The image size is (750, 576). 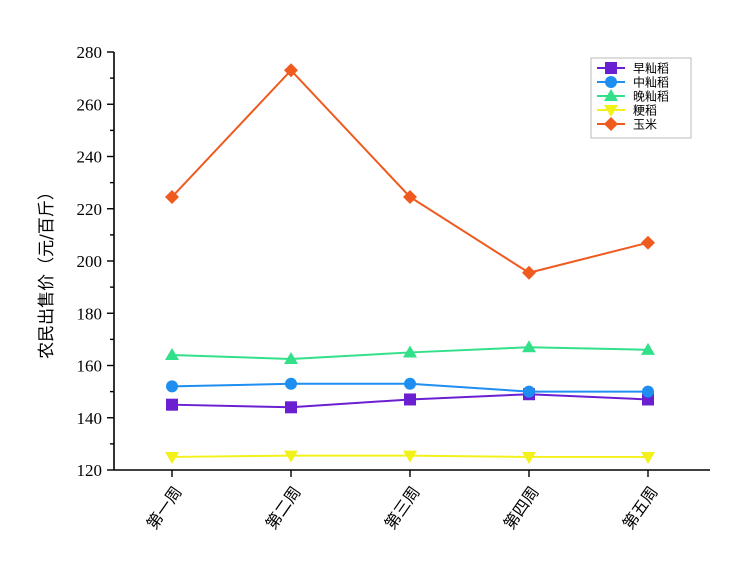 I want to click on x-tick-label: 第一周, so click(x=164, y=508).